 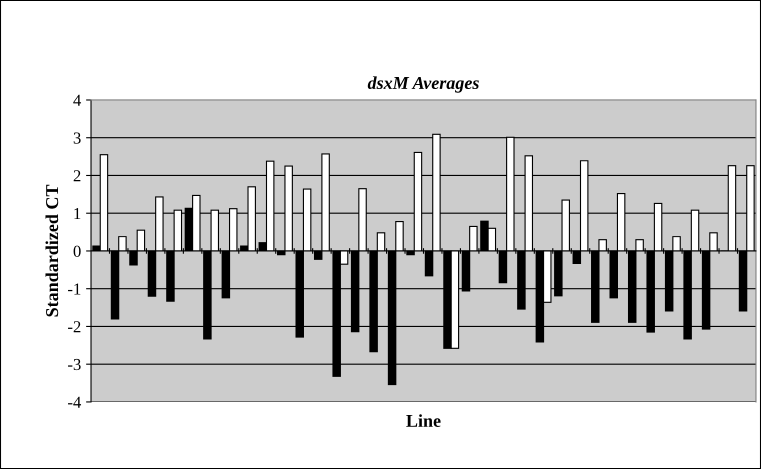 I want to click on y-axis-title: Standardized CT, so click(x=51, y=250).